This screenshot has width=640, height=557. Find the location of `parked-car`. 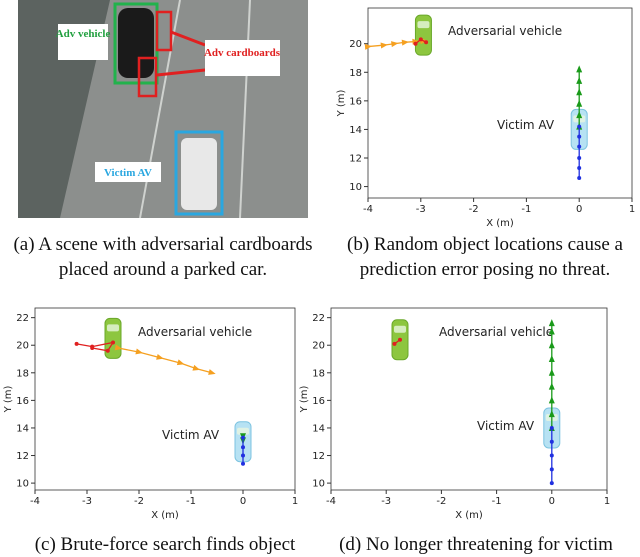

parked-car is located at coordinates (136, 43).